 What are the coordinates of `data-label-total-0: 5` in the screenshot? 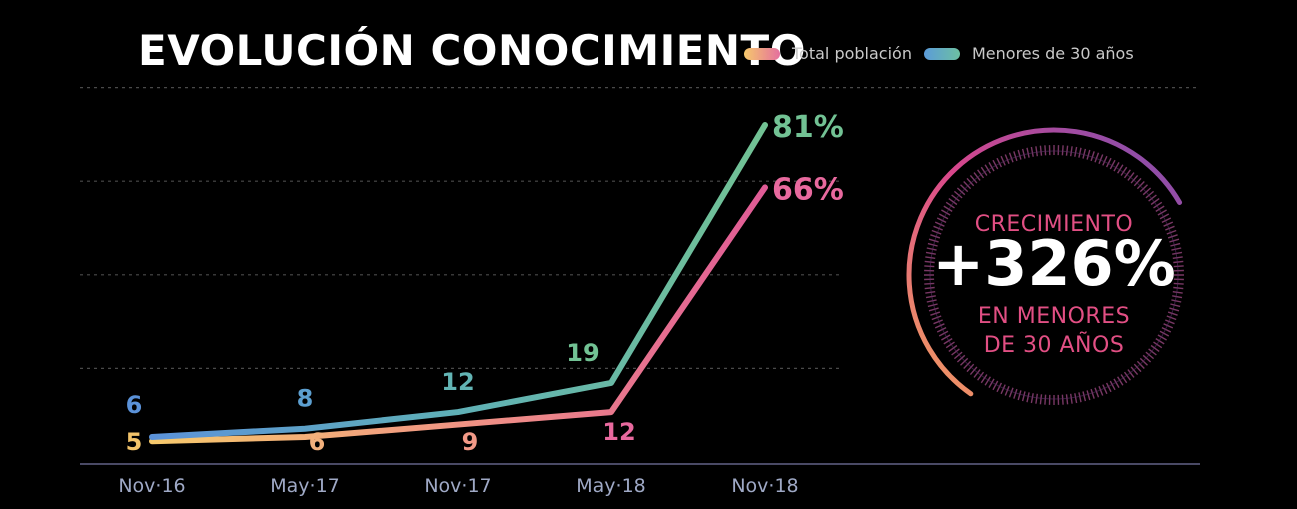 It's located at (134, 442).